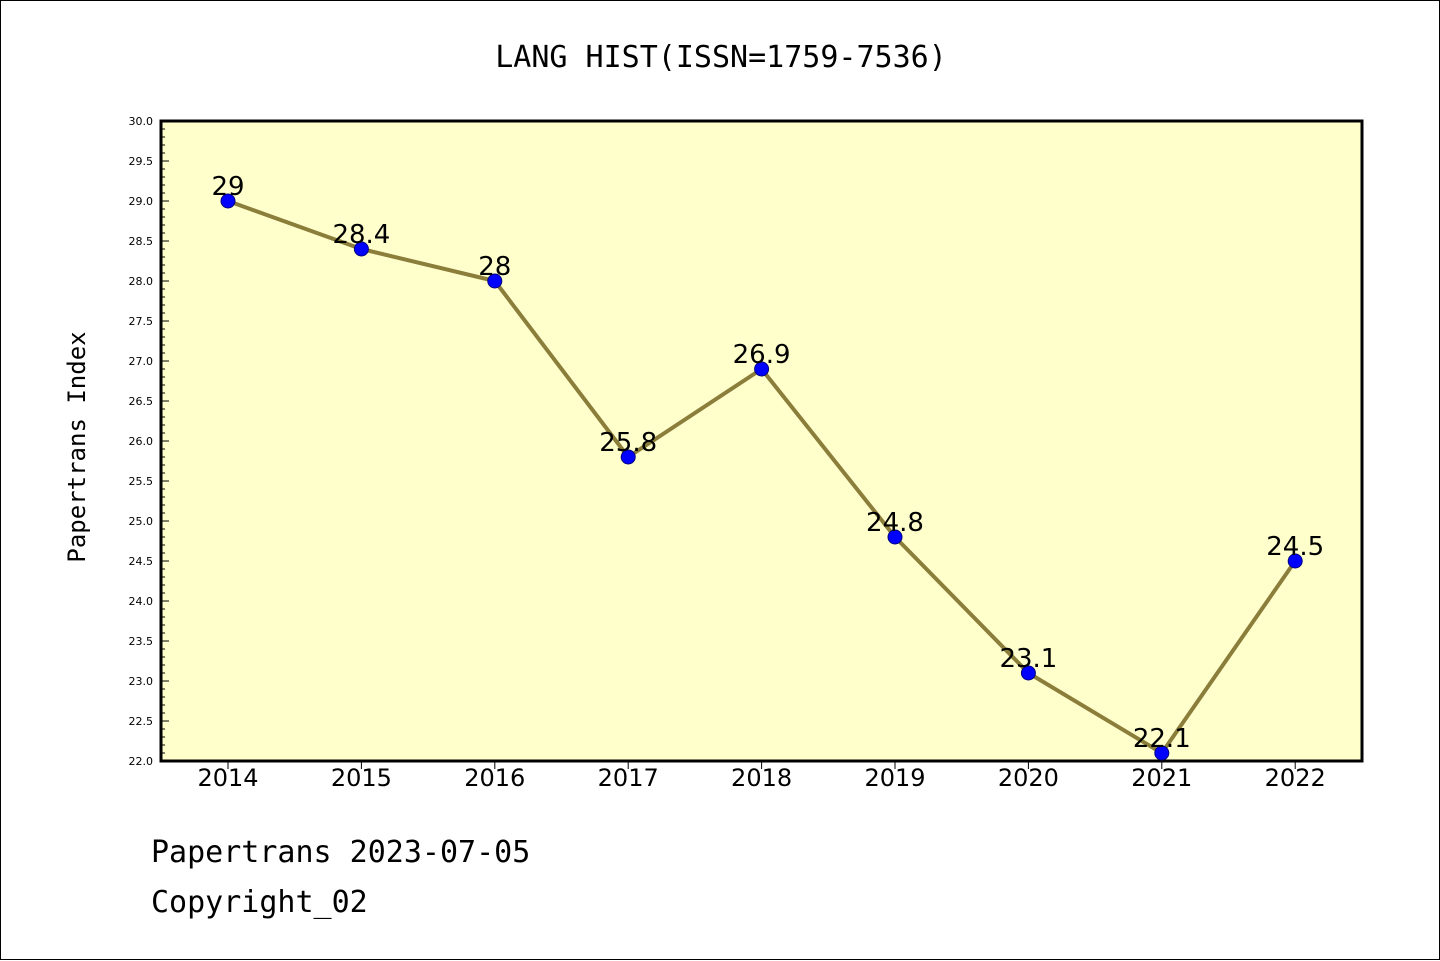 The width and height of the screenshot is (1440, 961). I want to click on data-label: 23.1, so click(1028, 659).